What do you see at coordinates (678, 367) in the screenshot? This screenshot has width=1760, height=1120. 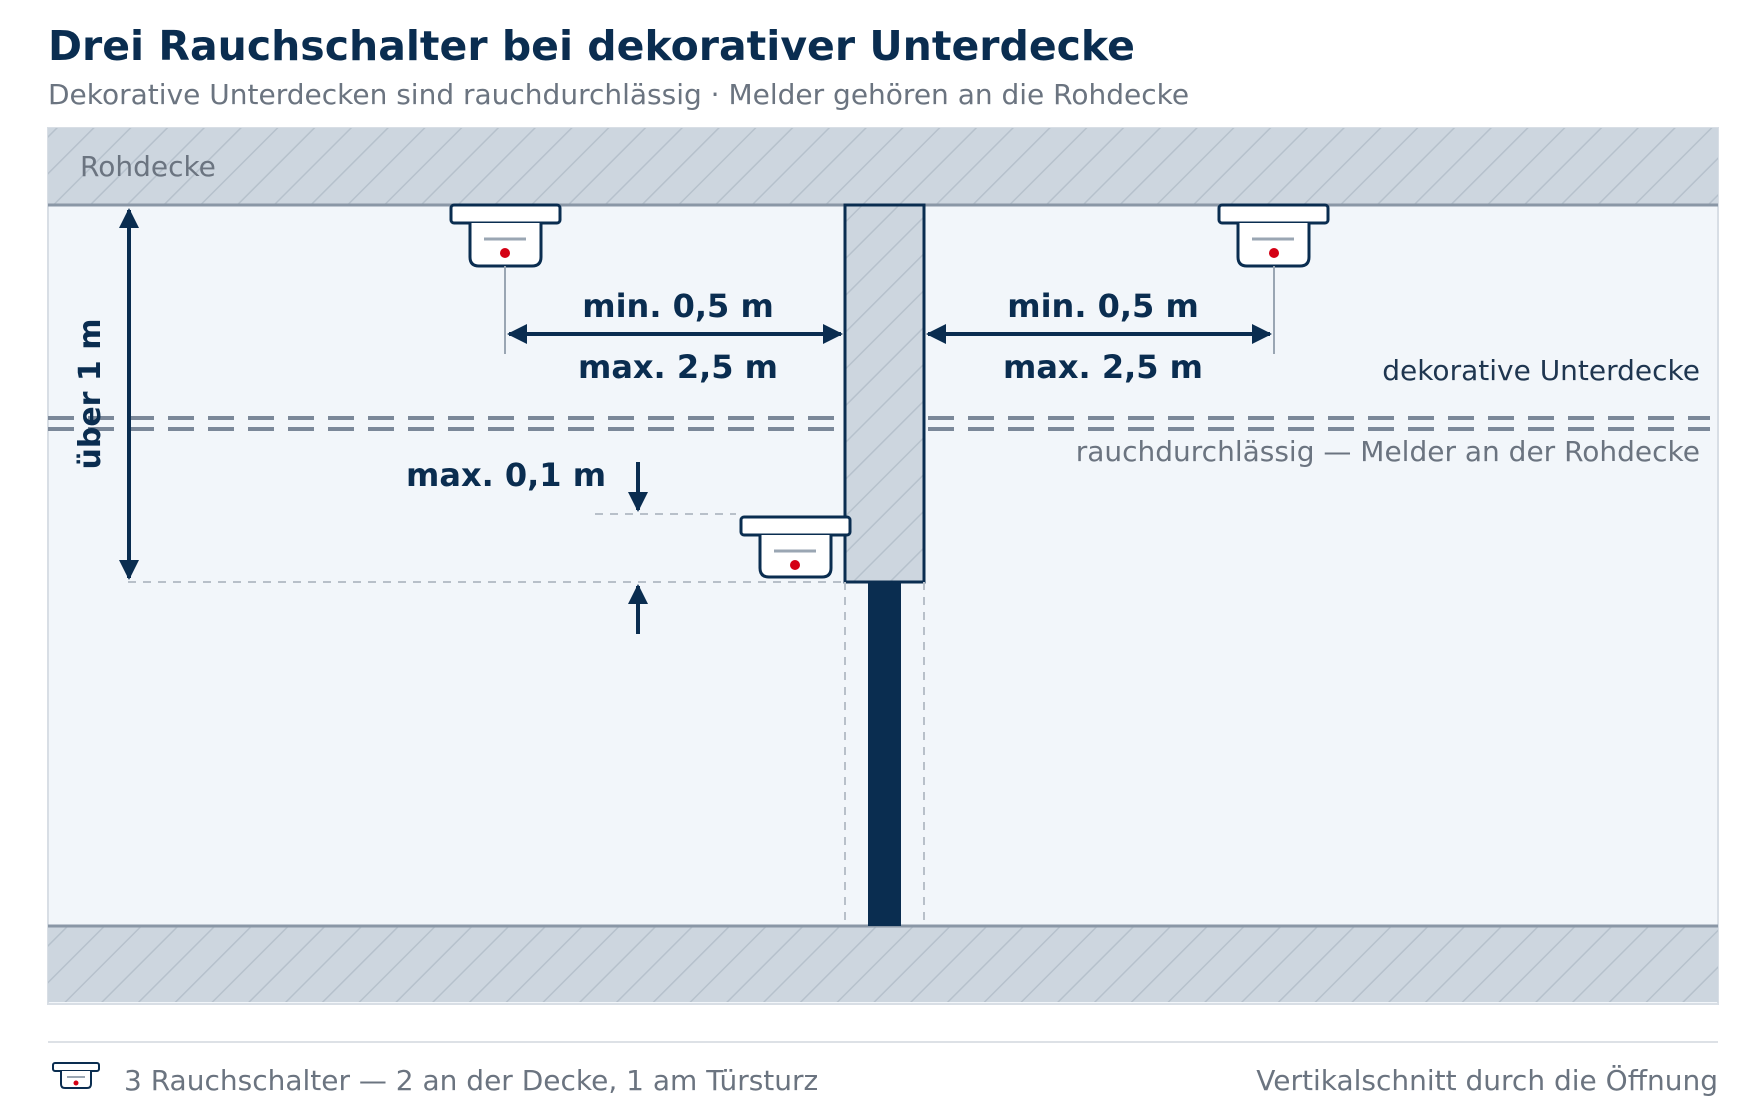 I see `left-dim-max-label: max. 2,5 m` at bounding box center [678, 367].